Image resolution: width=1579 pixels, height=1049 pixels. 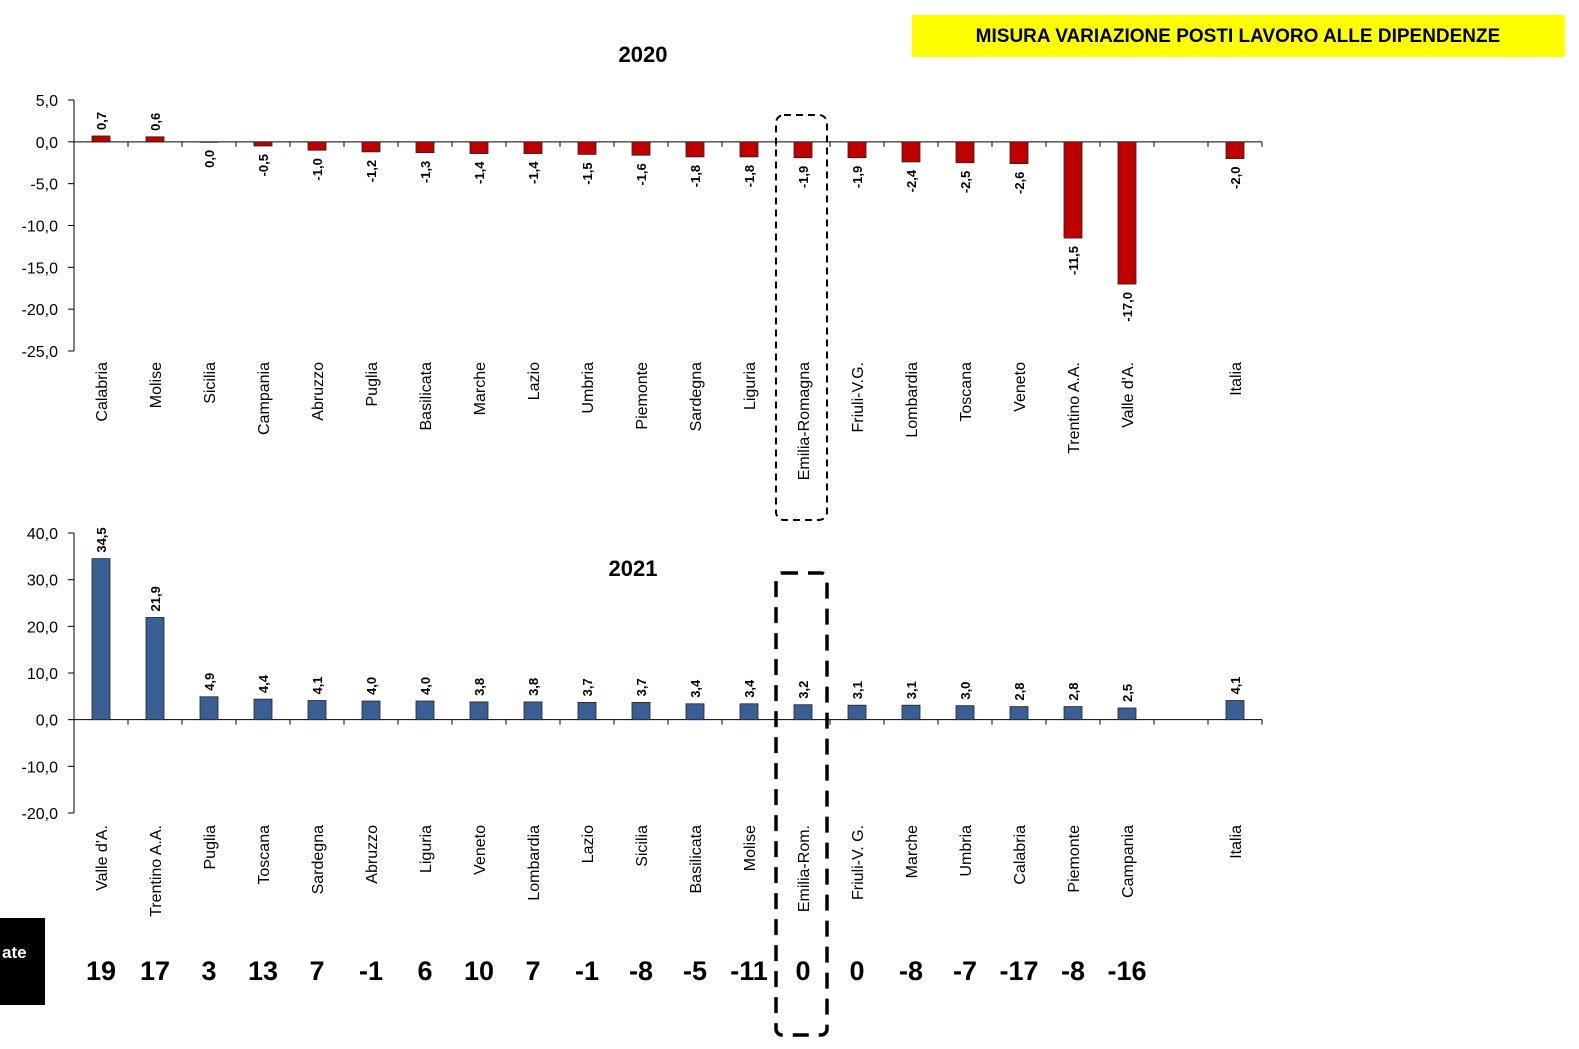 I want to click on y-tick-label: -15,0, so click(x=40, y=268).